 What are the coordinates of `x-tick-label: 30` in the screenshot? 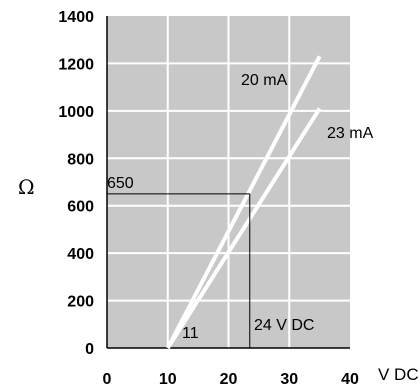 It's located at (289, 379).